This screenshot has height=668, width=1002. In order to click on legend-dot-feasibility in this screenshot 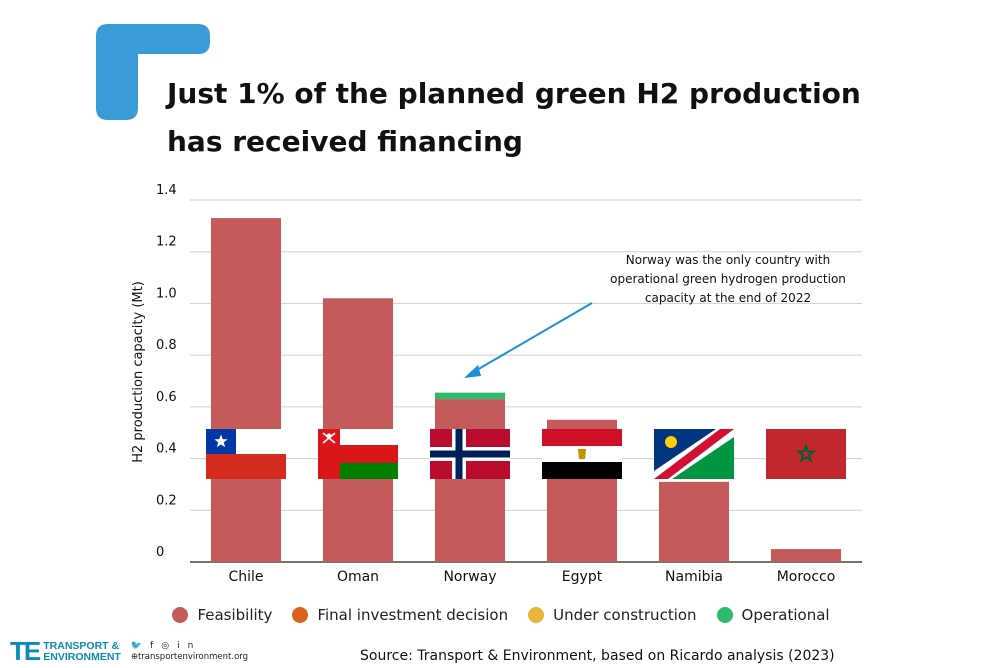, I will do `click(180, 615)`.